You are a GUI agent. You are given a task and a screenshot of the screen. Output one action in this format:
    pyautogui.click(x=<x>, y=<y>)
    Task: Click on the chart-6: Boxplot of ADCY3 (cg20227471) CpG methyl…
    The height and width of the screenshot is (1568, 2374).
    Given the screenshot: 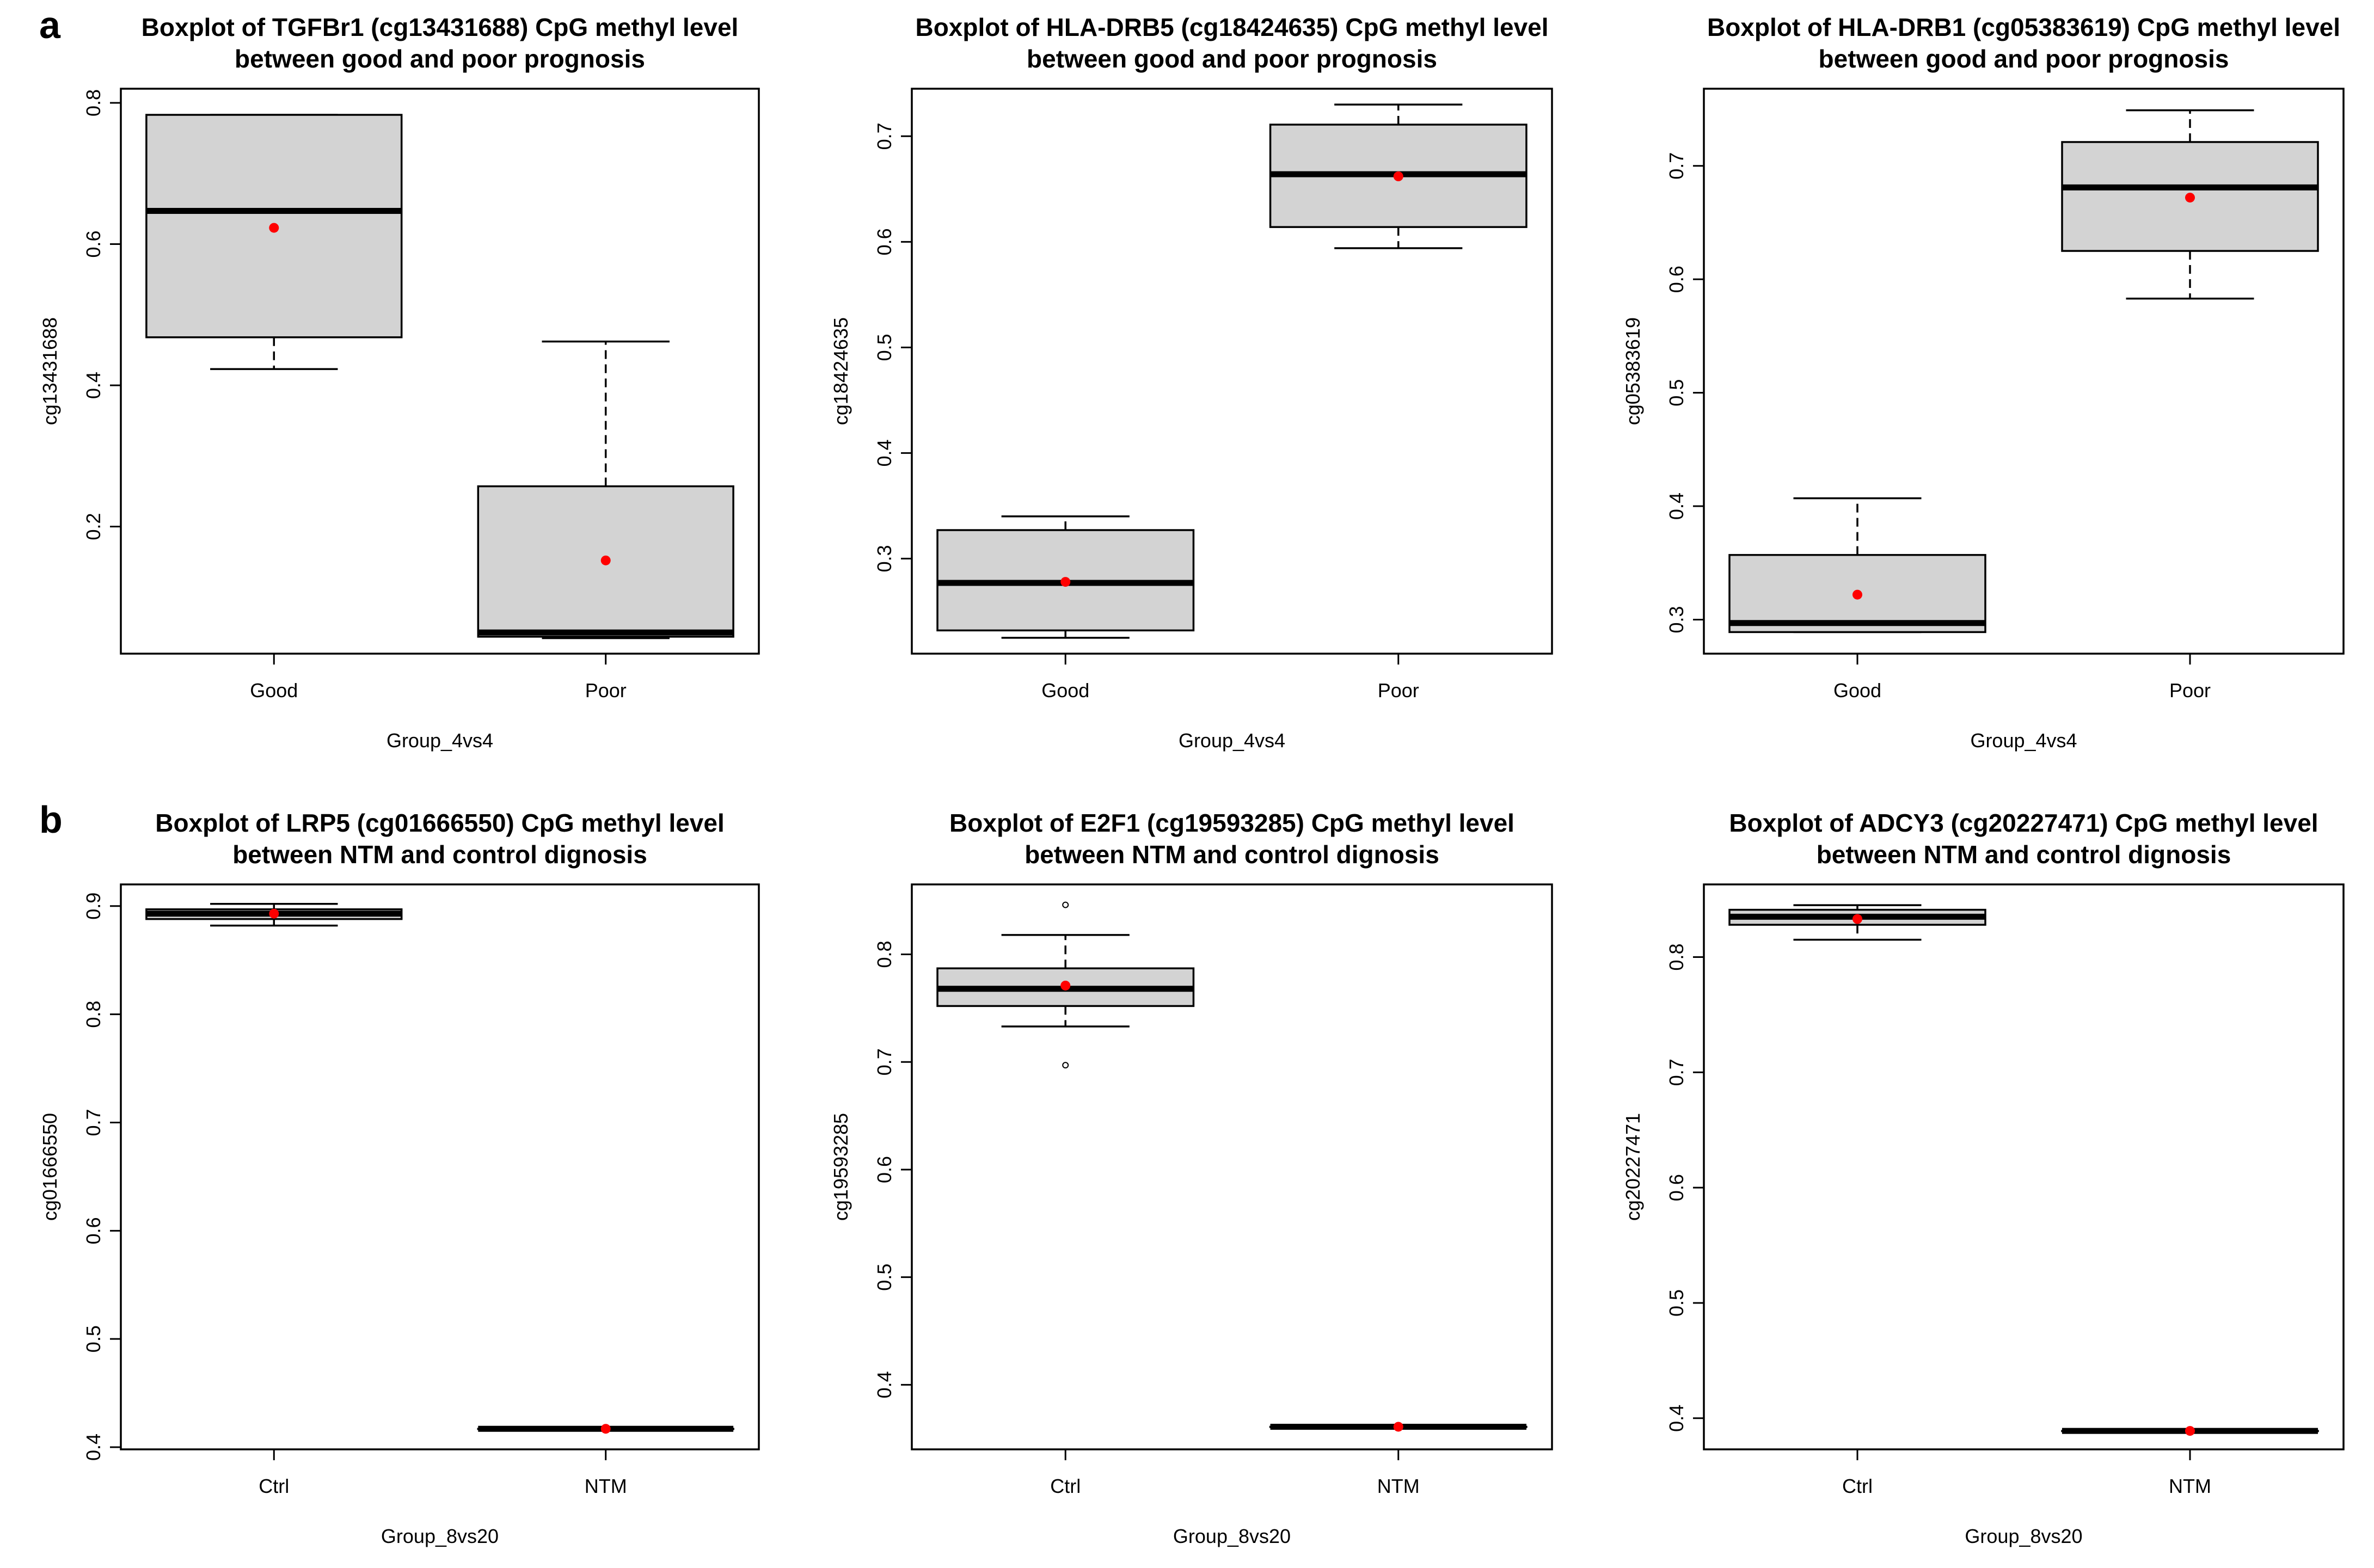 What is the action you would take?
    pyautogui.click(x=1983, y=1178)
    